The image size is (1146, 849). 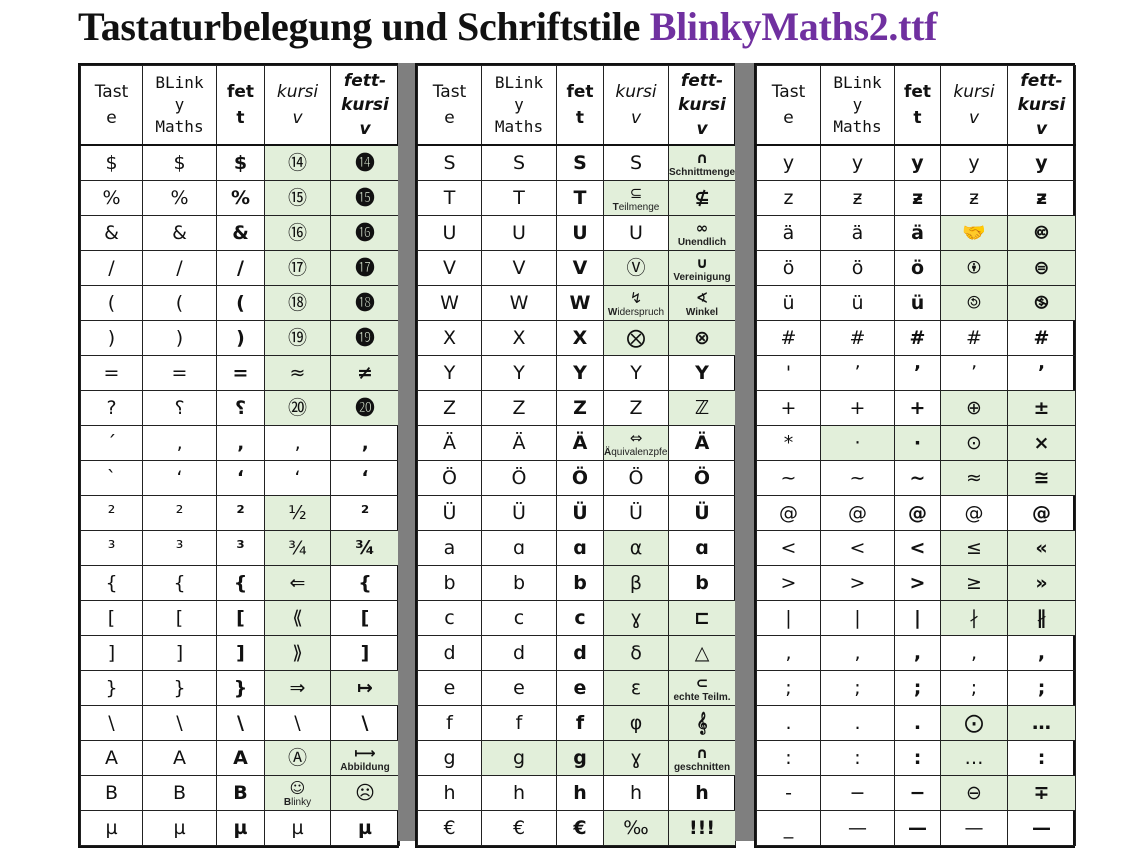 What do you see at coordinates (580, 338) in the screenshot?
I see `fett-cell: X` at bounding box center [580, 338].